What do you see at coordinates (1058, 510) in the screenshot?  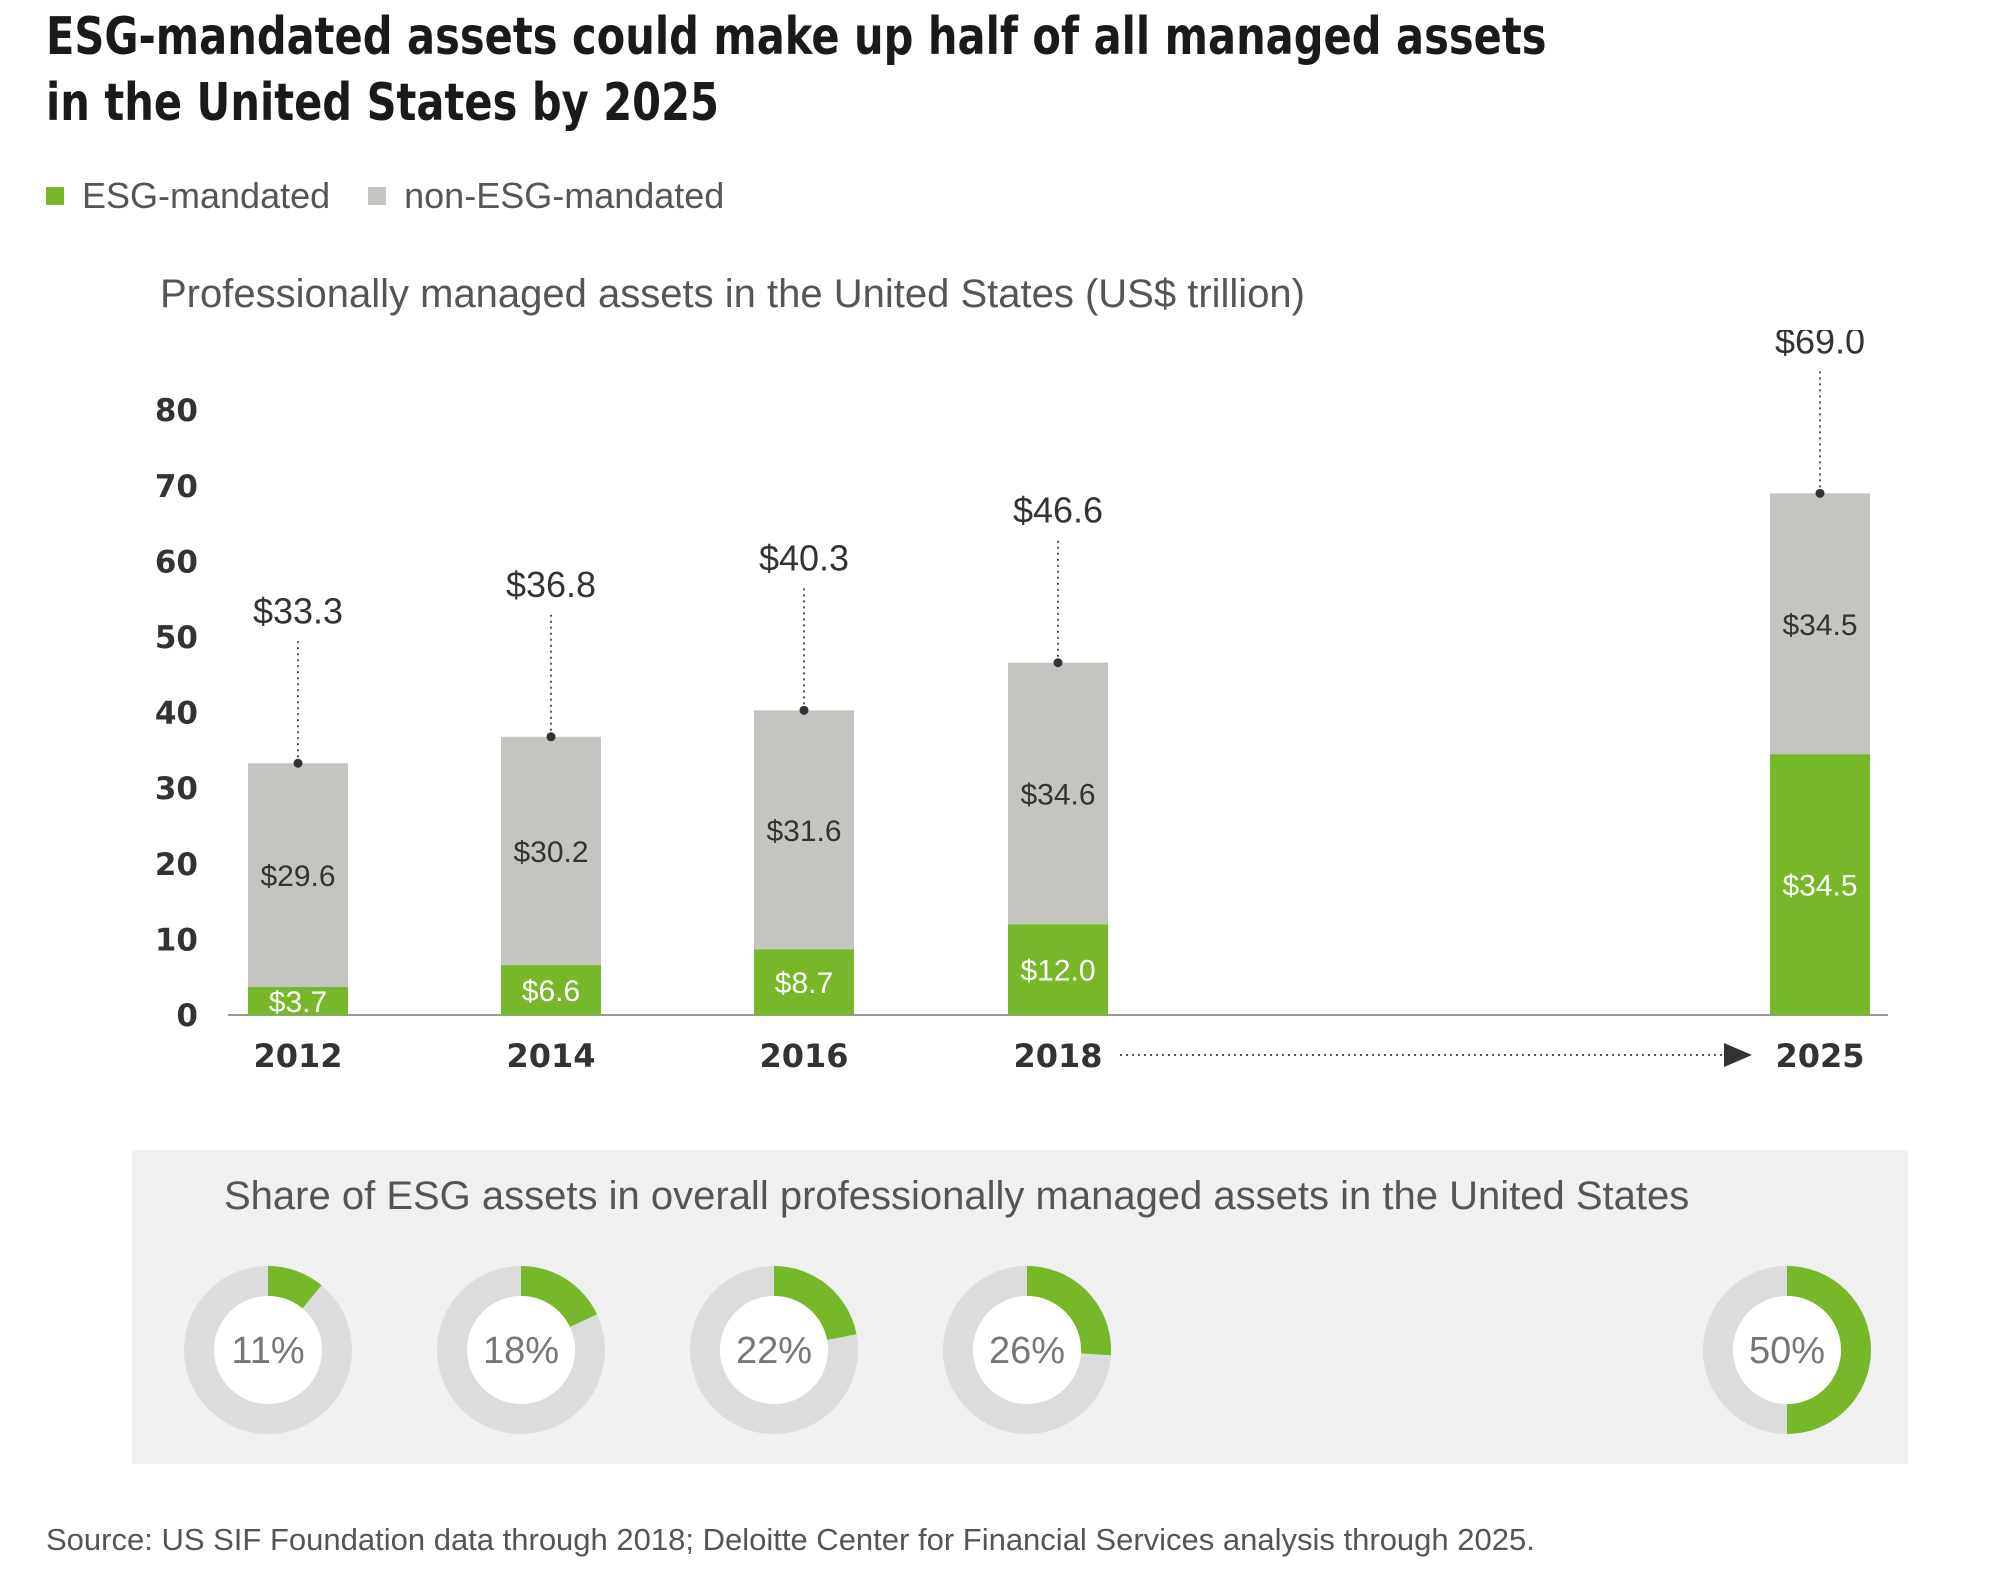 I see `total-label-2018: $46.6` at bounding box center [1058, 510].